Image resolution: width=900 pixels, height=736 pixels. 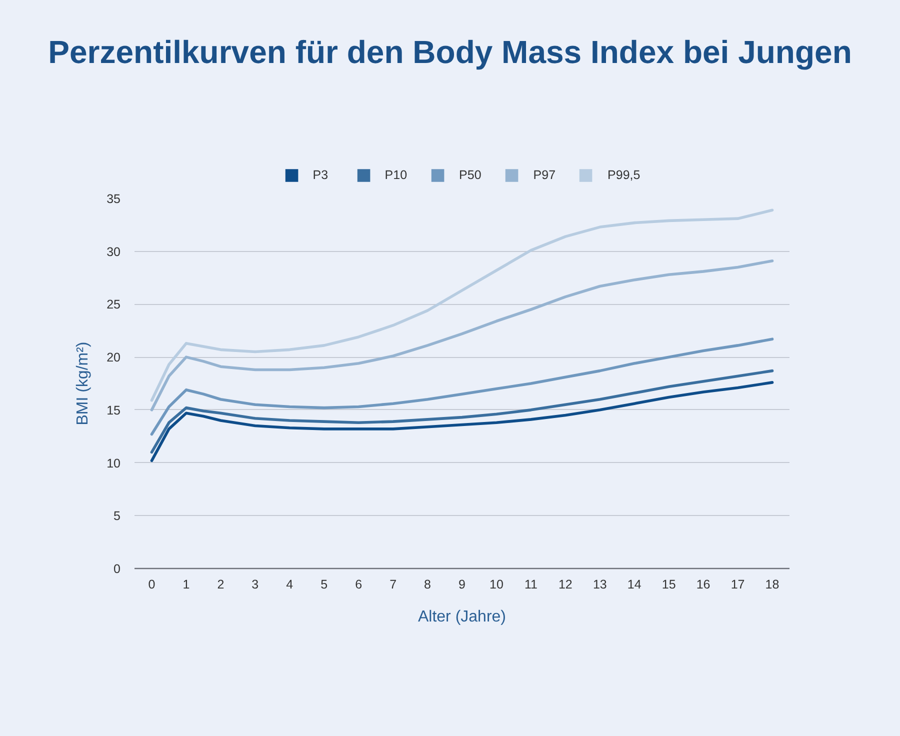 I want to click on x-tick-label: 18, so click(x=772, y=585).